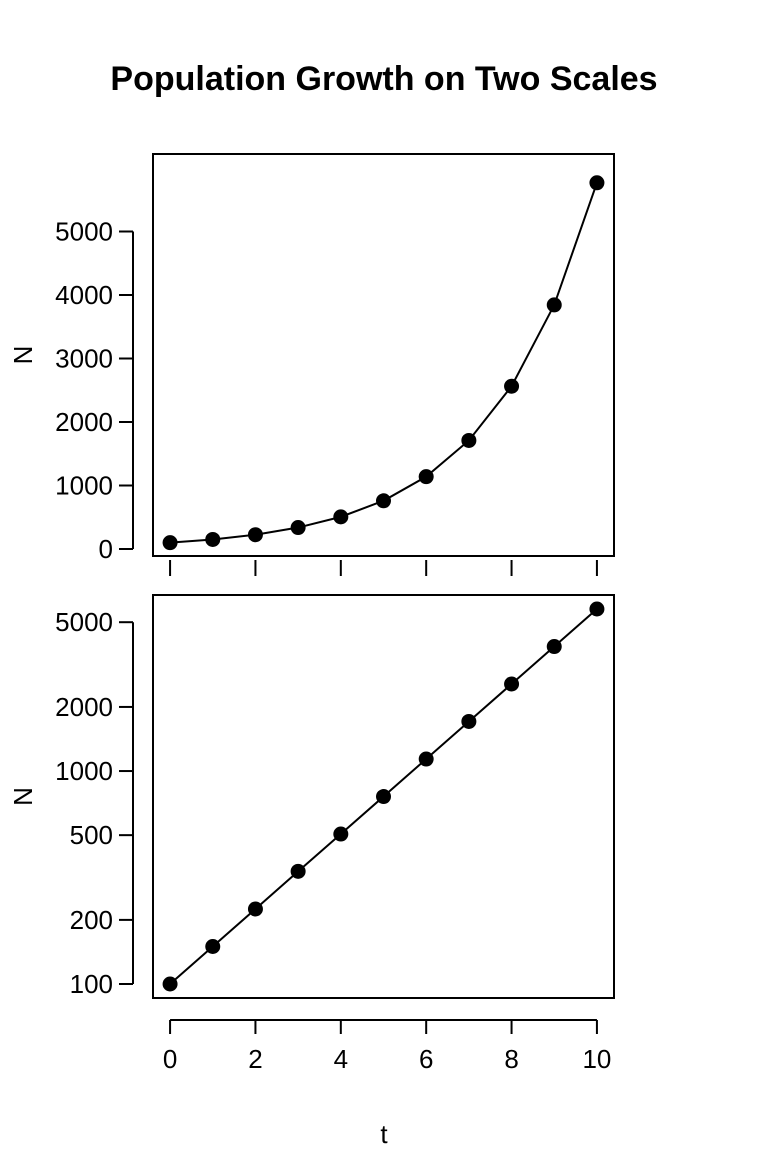 Image resolution: width=768 pixels, height=1152 pixels. What do you see at coordinates (596, 1059) in the screenshot?
I see `x-tick-label: 10` at bounding box center [596, 1059].